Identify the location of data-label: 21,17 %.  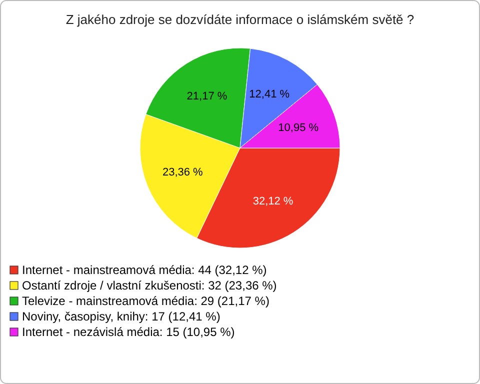
(207, 96).